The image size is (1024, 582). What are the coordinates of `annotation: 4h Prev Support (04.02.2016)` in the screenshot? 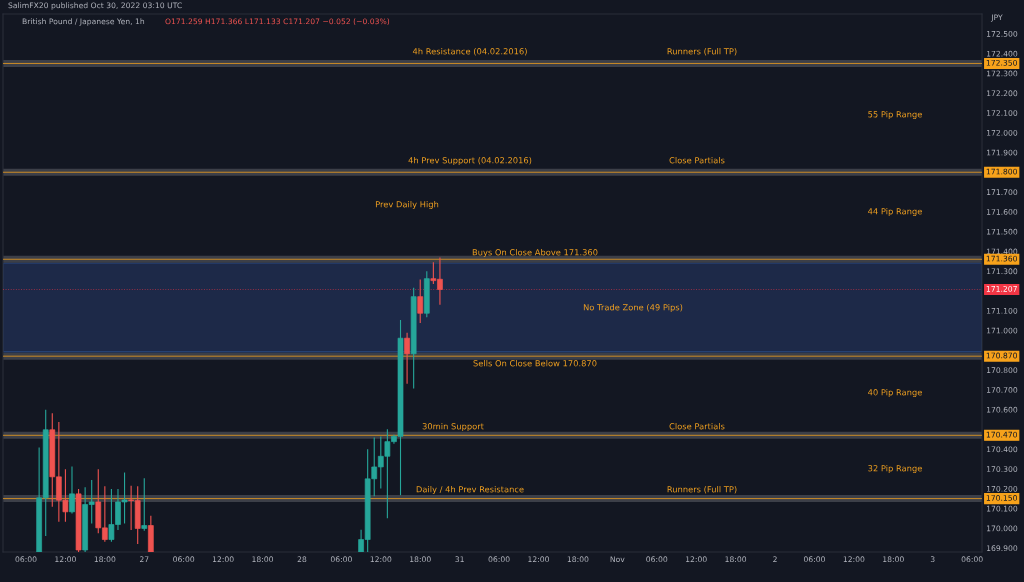 It's located at (470, 161).